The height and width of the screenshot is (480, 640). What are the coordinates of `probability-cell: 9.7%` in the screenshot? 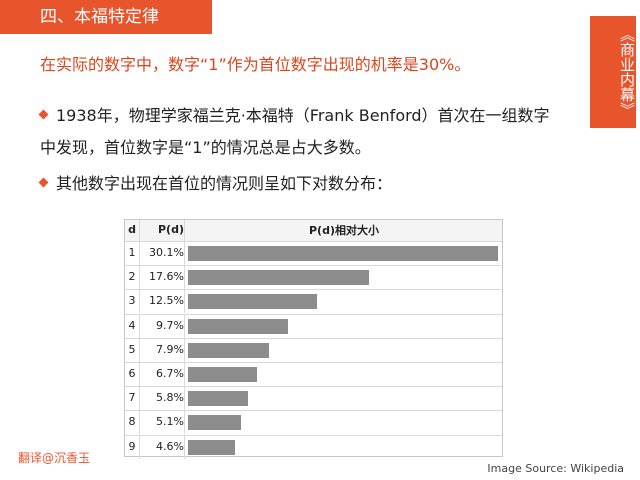 It's located at (170, 325).